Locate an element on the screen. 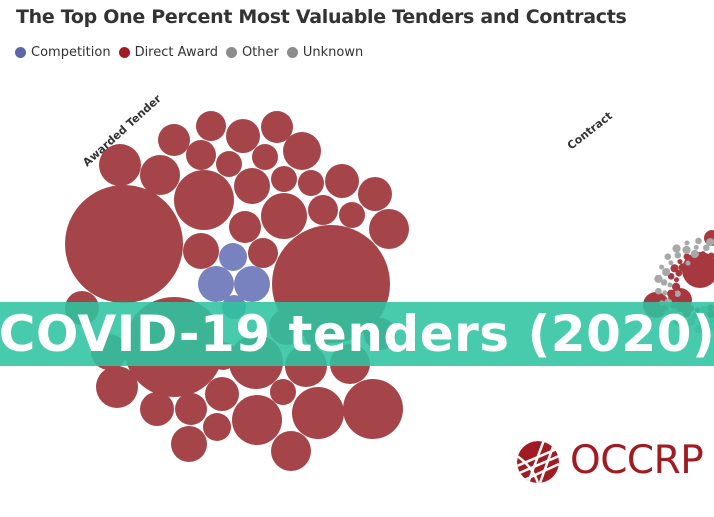 This screenshot has height=517, width=714. legend-label: Unknown is located at coordinates (333, 52).